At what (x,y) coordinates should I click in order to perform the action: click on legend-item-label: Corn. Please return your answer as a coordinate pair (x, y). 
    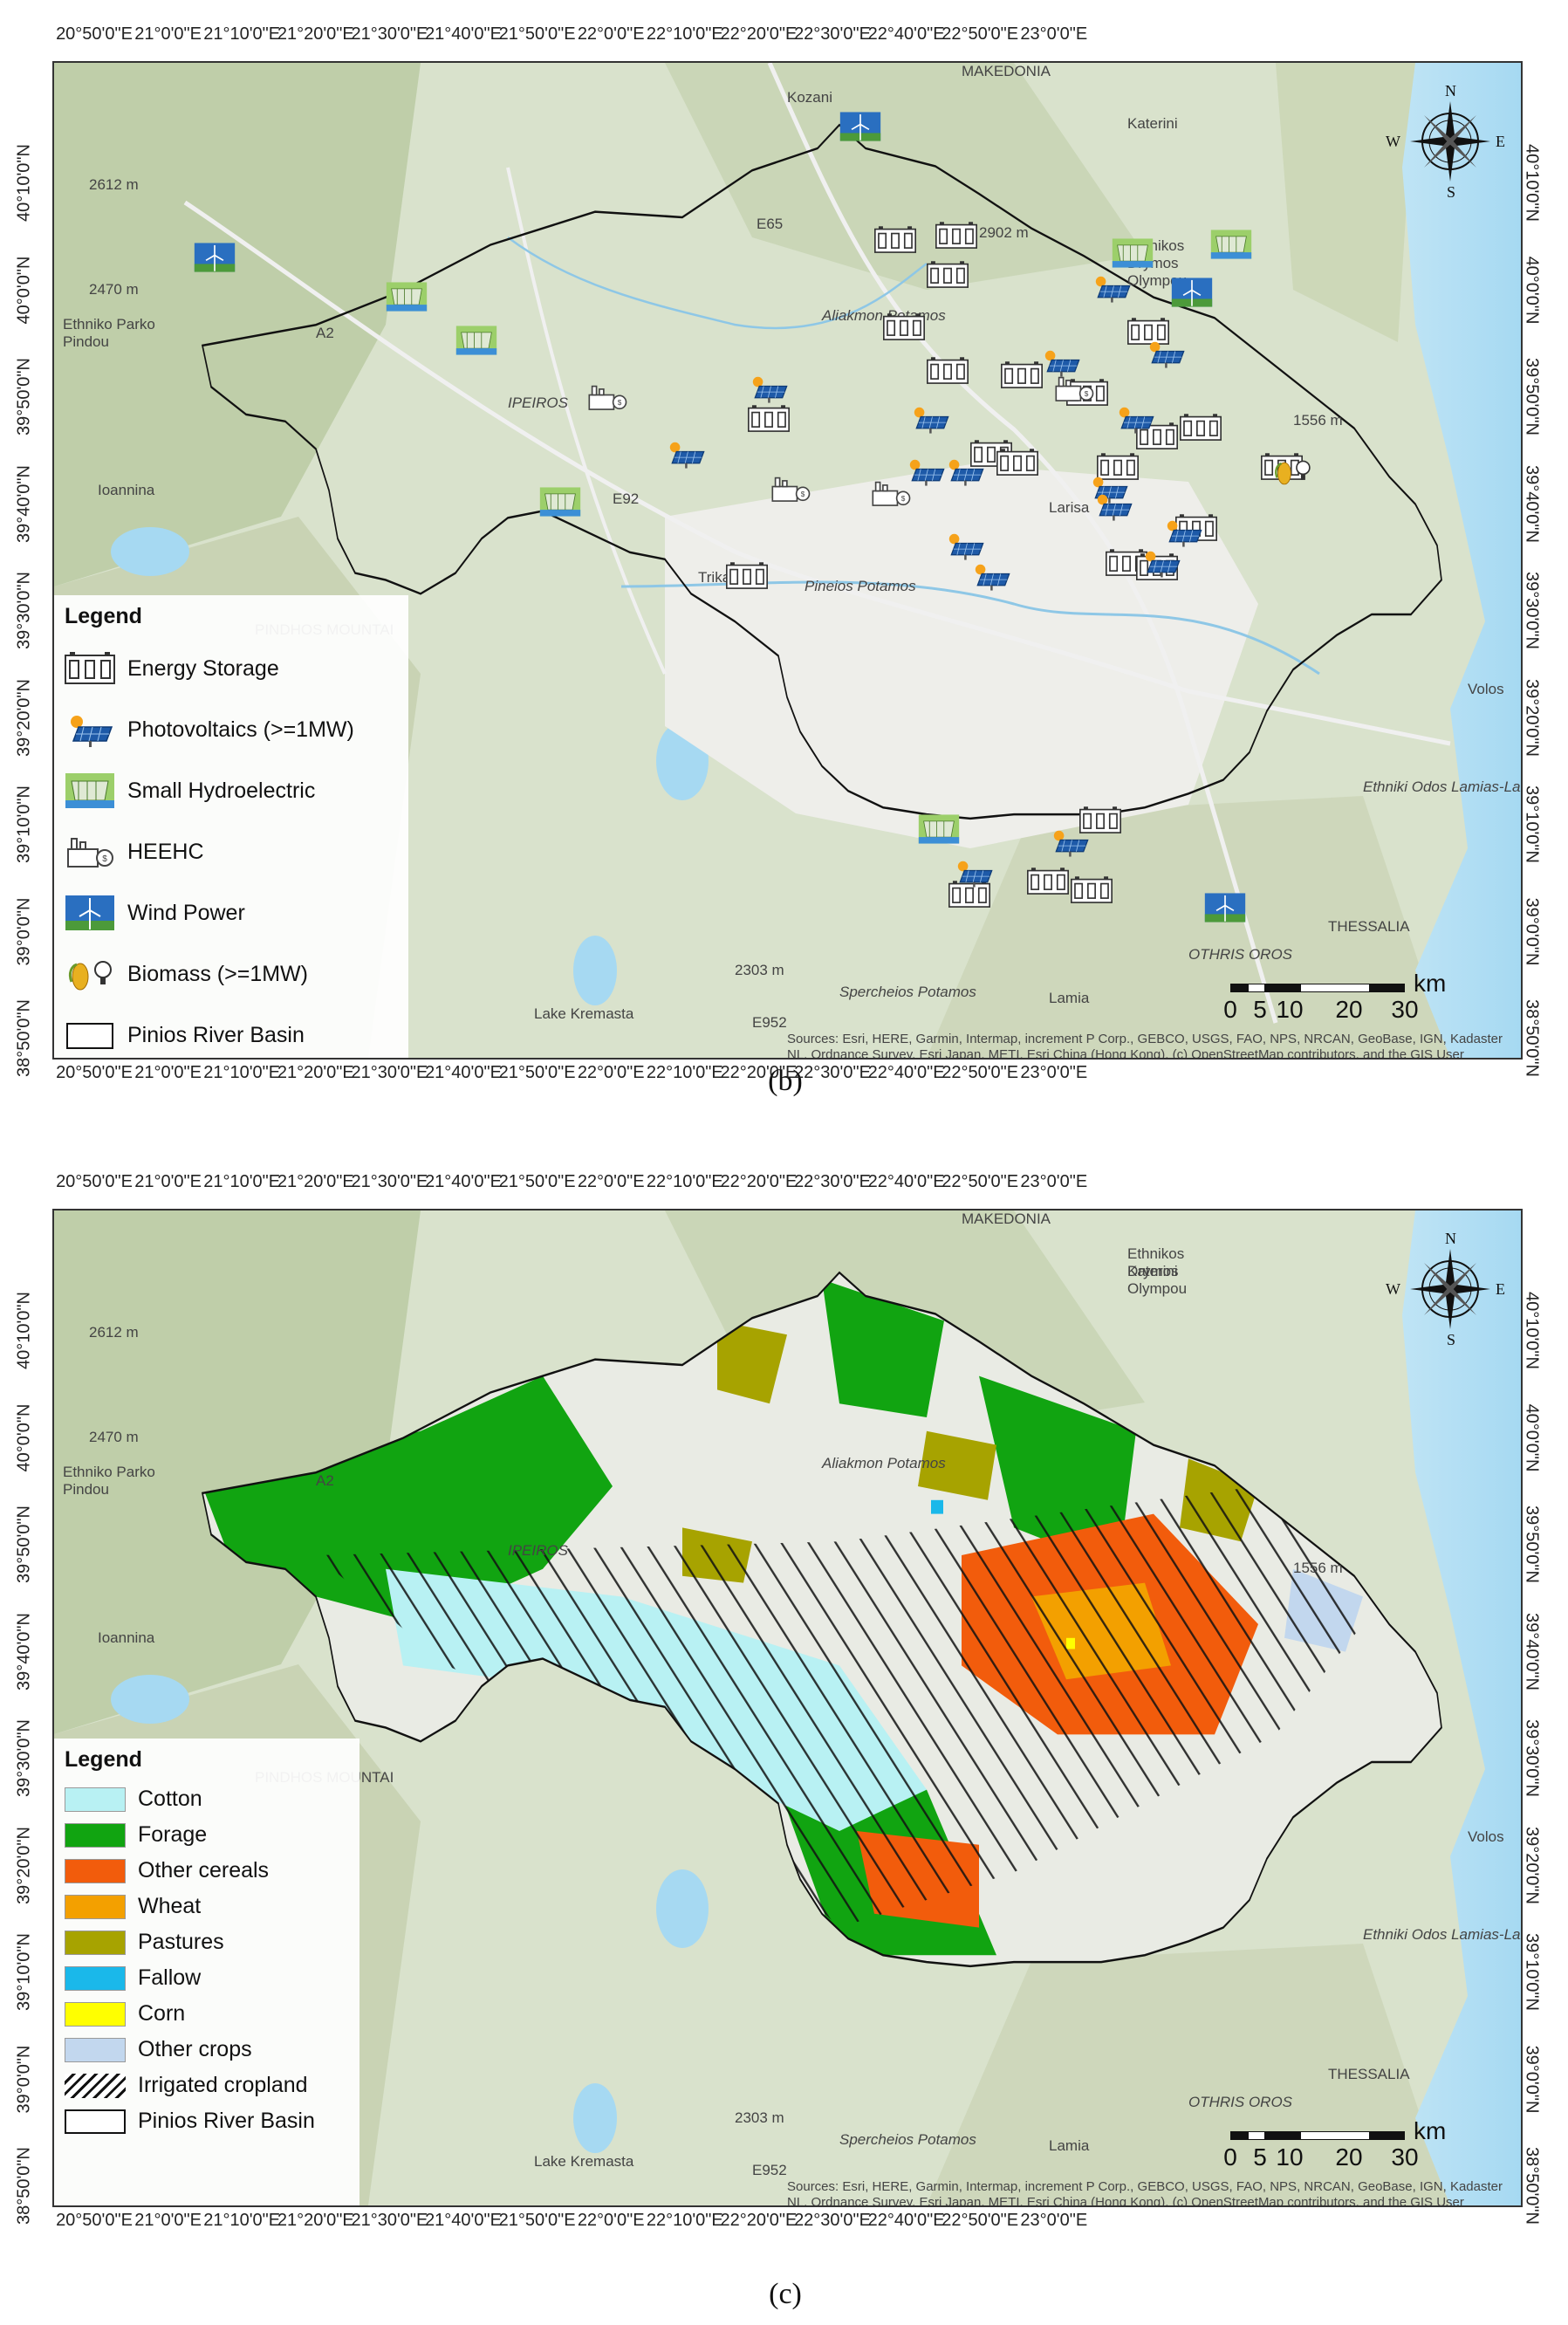
    Looking at the image, I should click on (162, 2013).